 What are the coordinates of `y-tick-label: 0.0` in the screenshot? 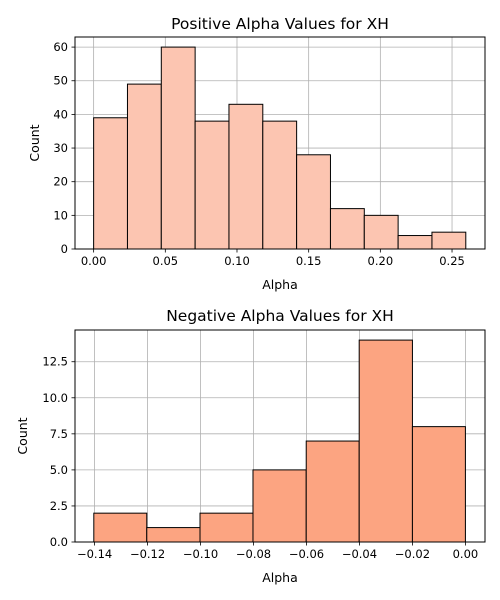 It's located at (59, 542).